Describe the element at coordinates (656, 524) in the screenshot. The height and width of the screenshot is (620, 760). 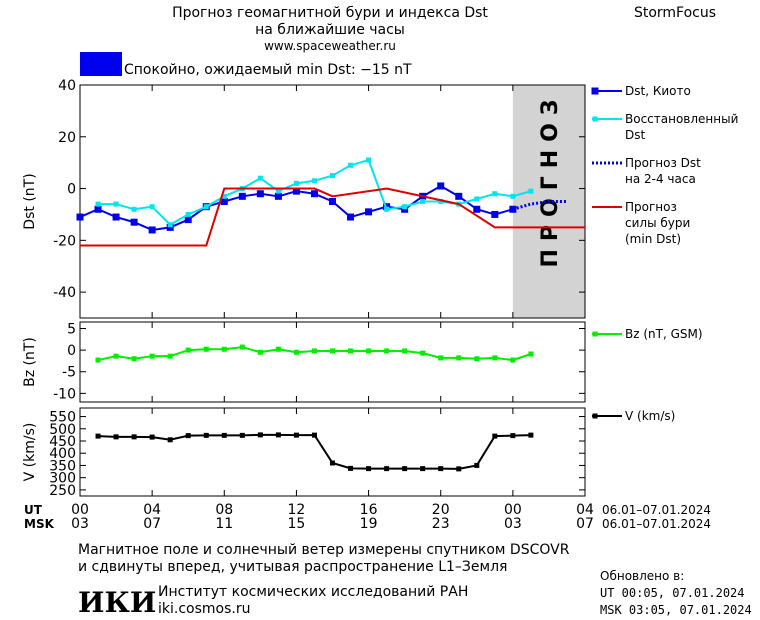
I see `msk-range: 06.01–07.01.2024` at that location.